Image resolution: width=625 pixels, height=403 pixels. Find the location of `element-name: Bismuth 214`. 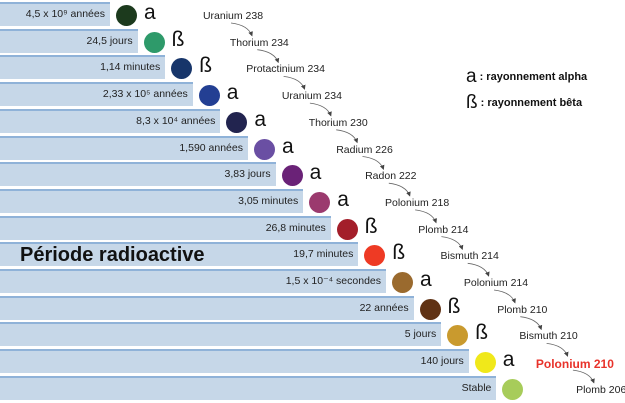

element-name: Bismuth 214 is located at coordinates (469, 256).